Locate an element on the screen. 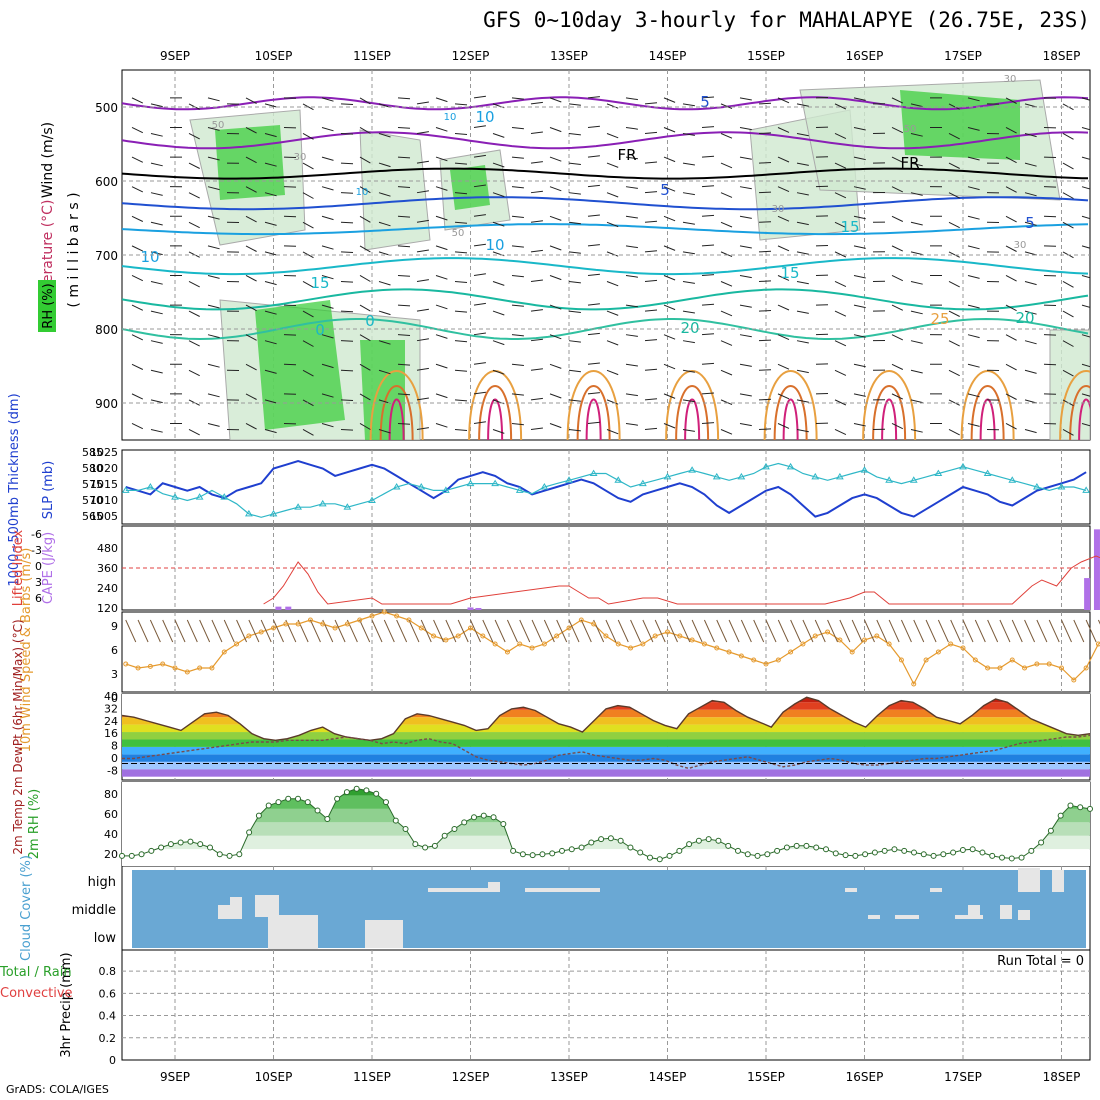  cloud-level-label: middle is located at coordinates (94, 910).